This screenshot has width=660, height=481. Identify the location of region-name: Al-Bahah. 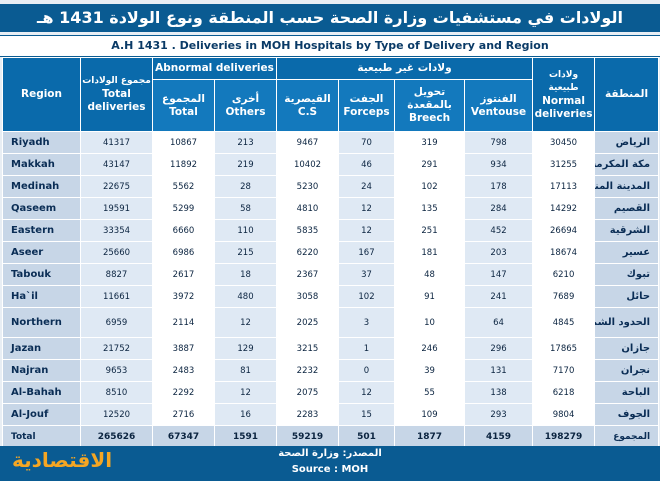
(41, 392).